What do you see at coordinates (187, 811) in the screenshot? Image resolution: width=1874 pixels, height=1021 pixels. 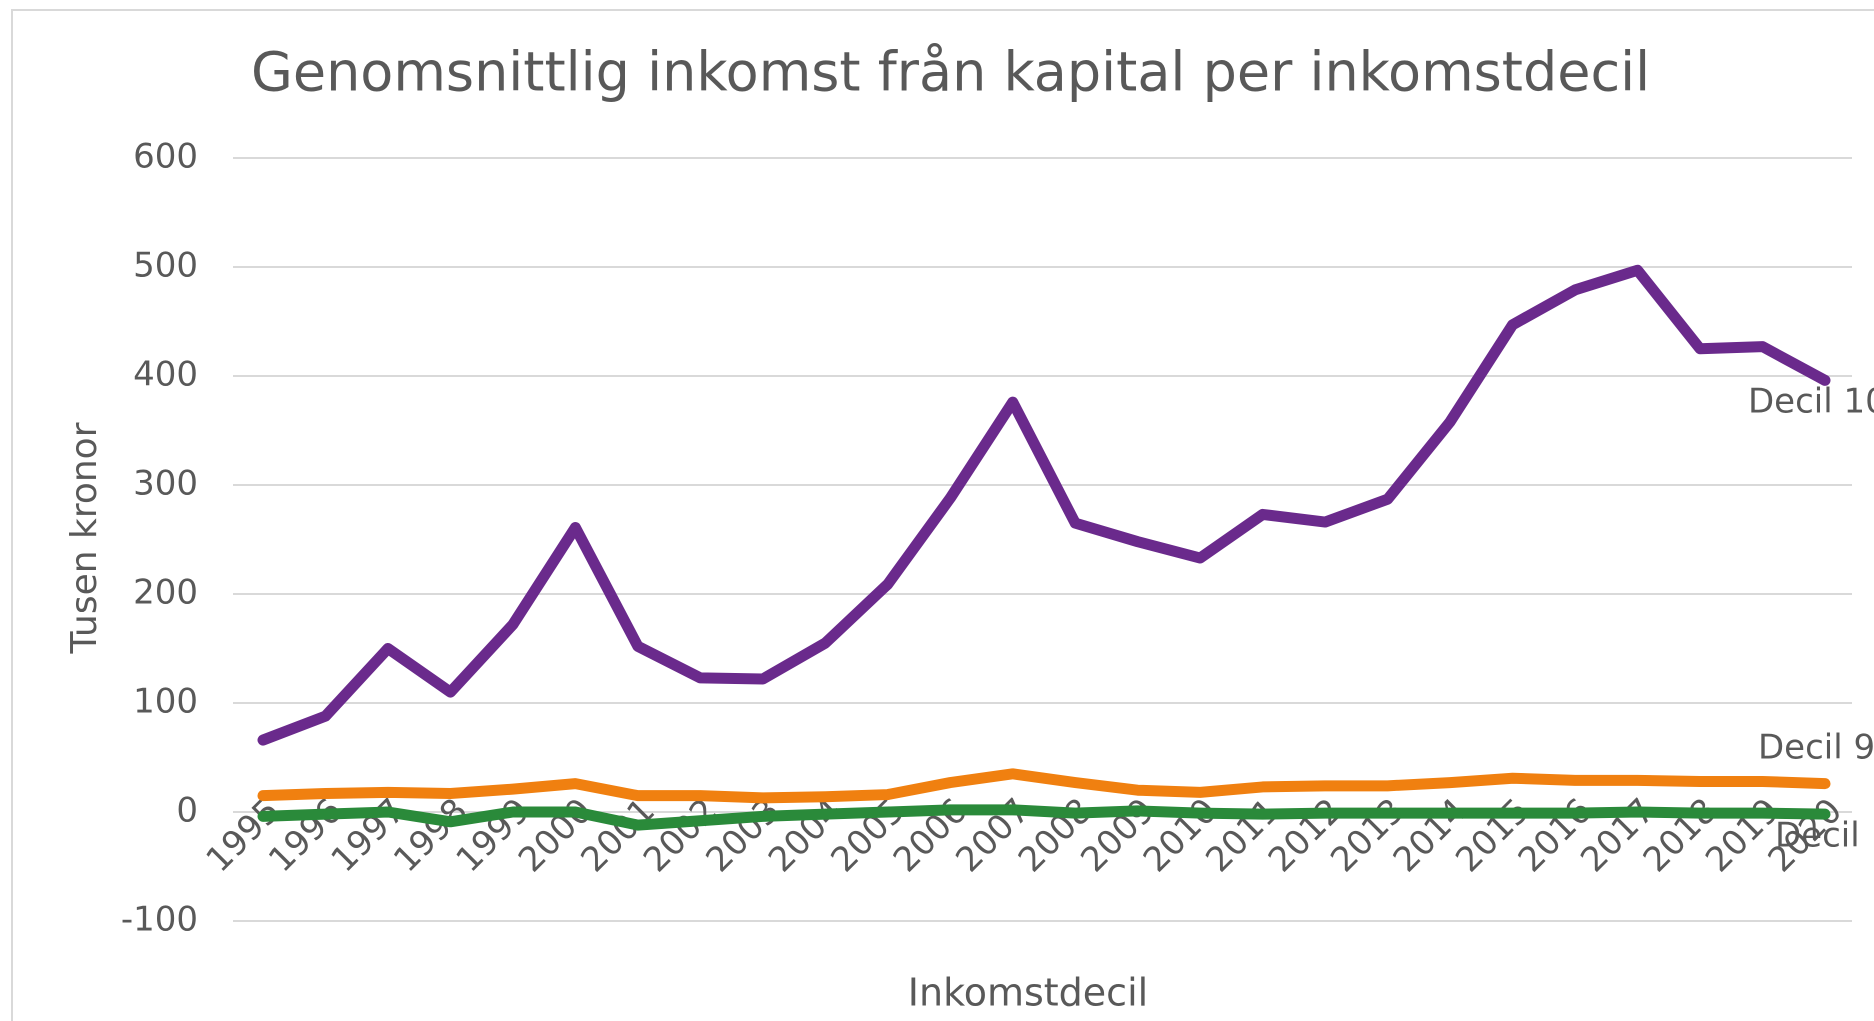 I see `y-tick-label: 0` at bounding box center [187, 811].